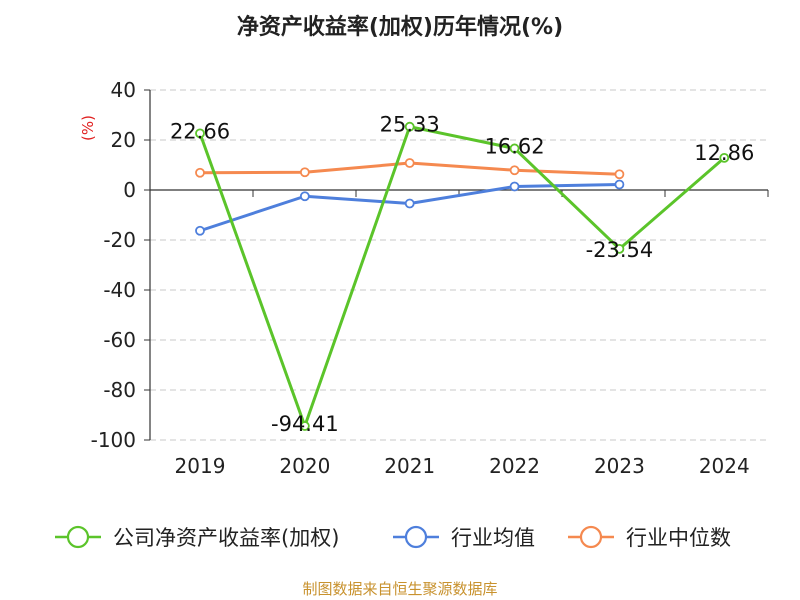 This screenshot has height=600, width=800. Describe the element at coordinates (678, 538) in the screenshot. I see `legend-label: 行业中位数` at that location.